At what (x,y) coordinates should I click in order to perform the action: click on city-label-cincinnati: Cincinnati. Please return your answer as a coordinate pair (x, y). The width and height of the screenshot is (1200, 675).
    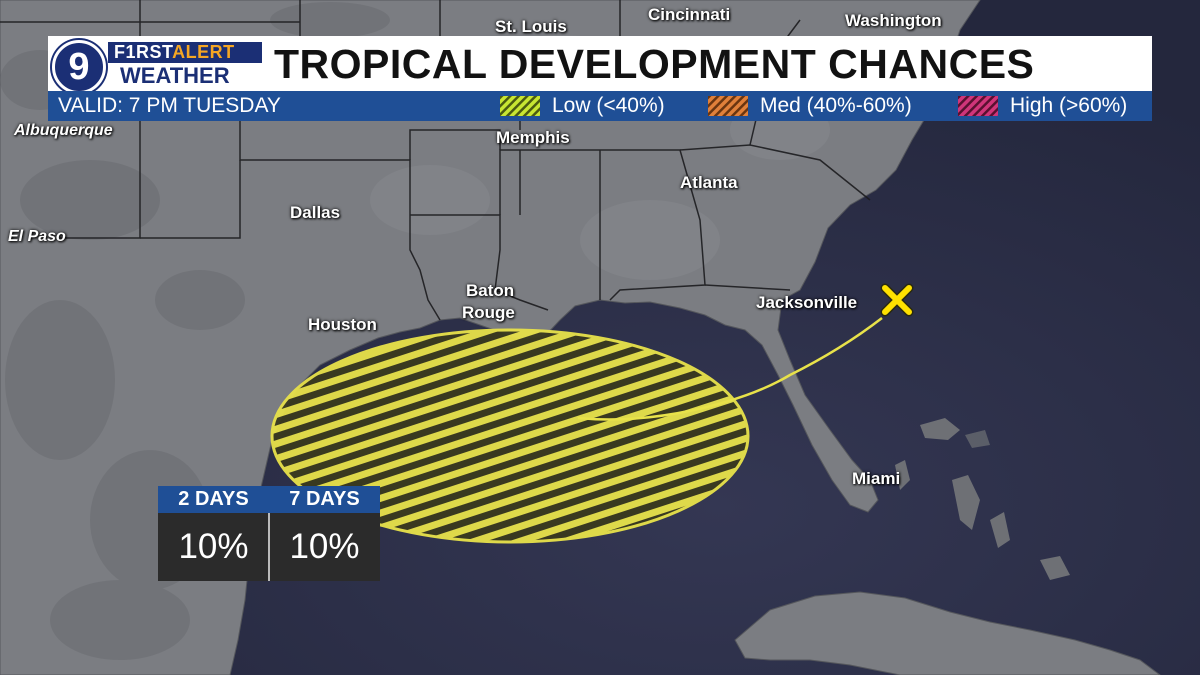
    Looking at the image, I should click on (689, 14).